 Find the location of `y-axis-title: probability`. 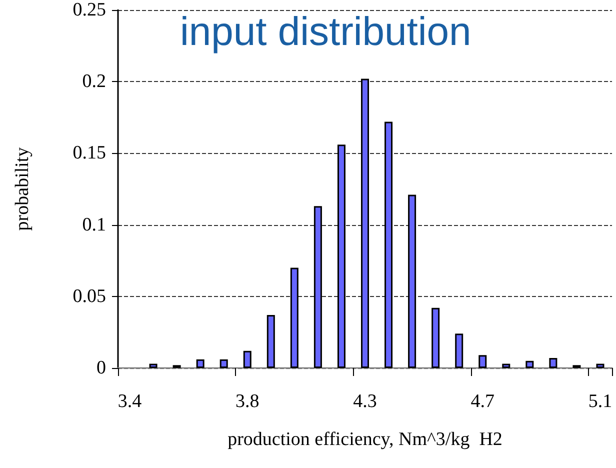

y-axis-title: probability is located at coordinates (22, 188).